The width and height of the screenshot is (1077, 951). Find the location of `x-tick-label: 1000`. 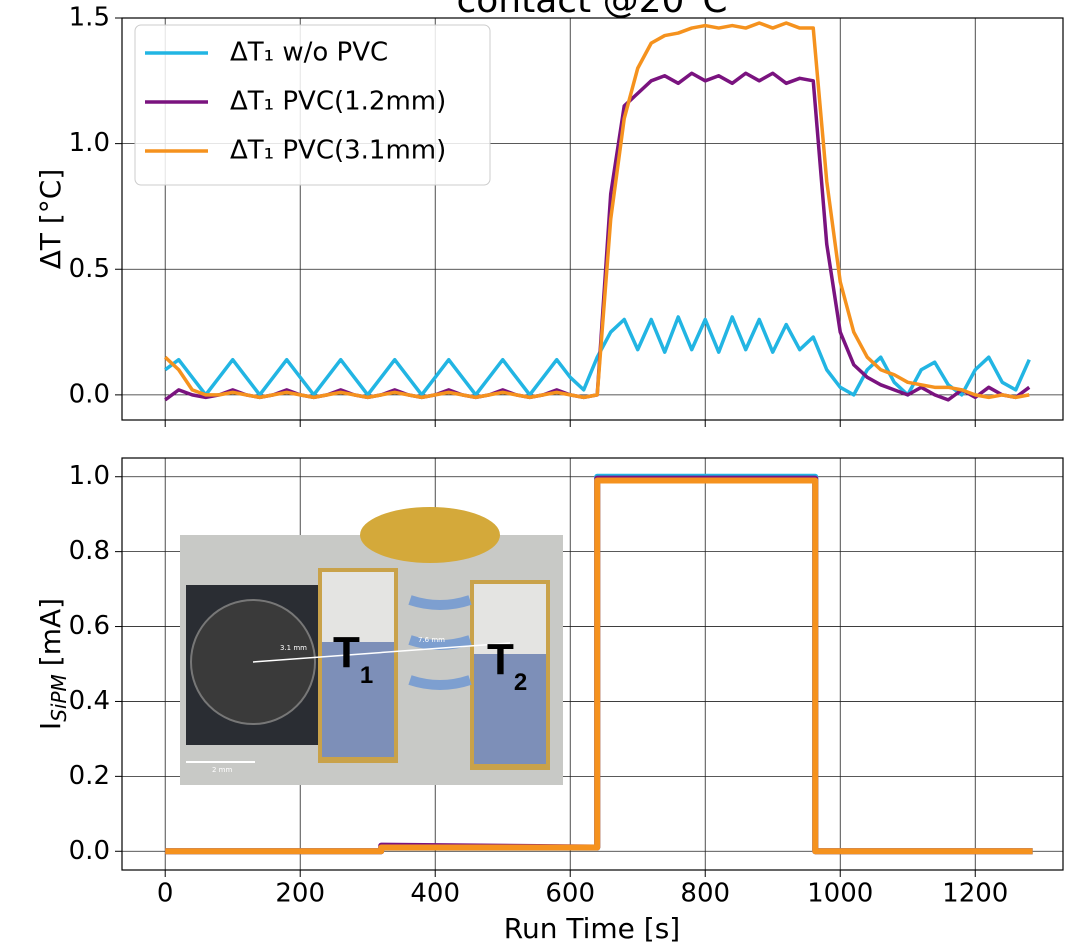

x-tick-label: 1000 is located at coordinates (840, 894).